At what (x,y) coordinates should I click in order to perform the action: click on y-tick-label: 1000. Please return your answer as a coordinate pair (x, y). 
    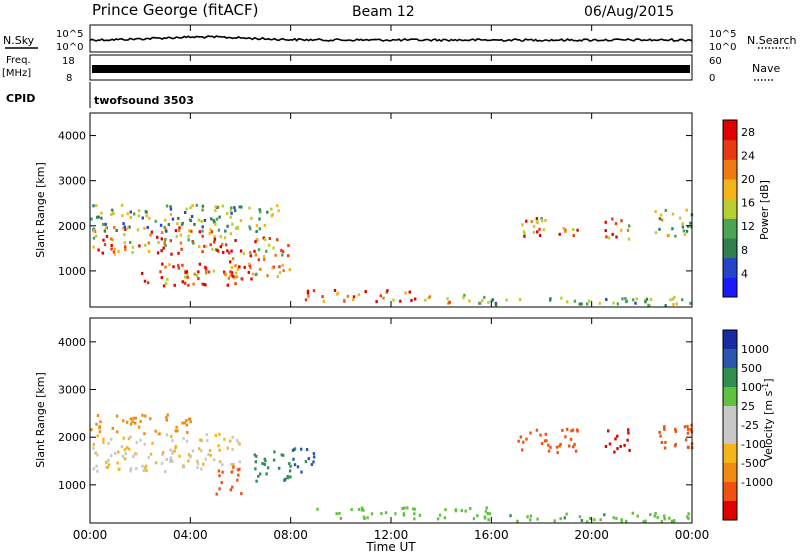
    Looking at the image, I should click on (72, 485).